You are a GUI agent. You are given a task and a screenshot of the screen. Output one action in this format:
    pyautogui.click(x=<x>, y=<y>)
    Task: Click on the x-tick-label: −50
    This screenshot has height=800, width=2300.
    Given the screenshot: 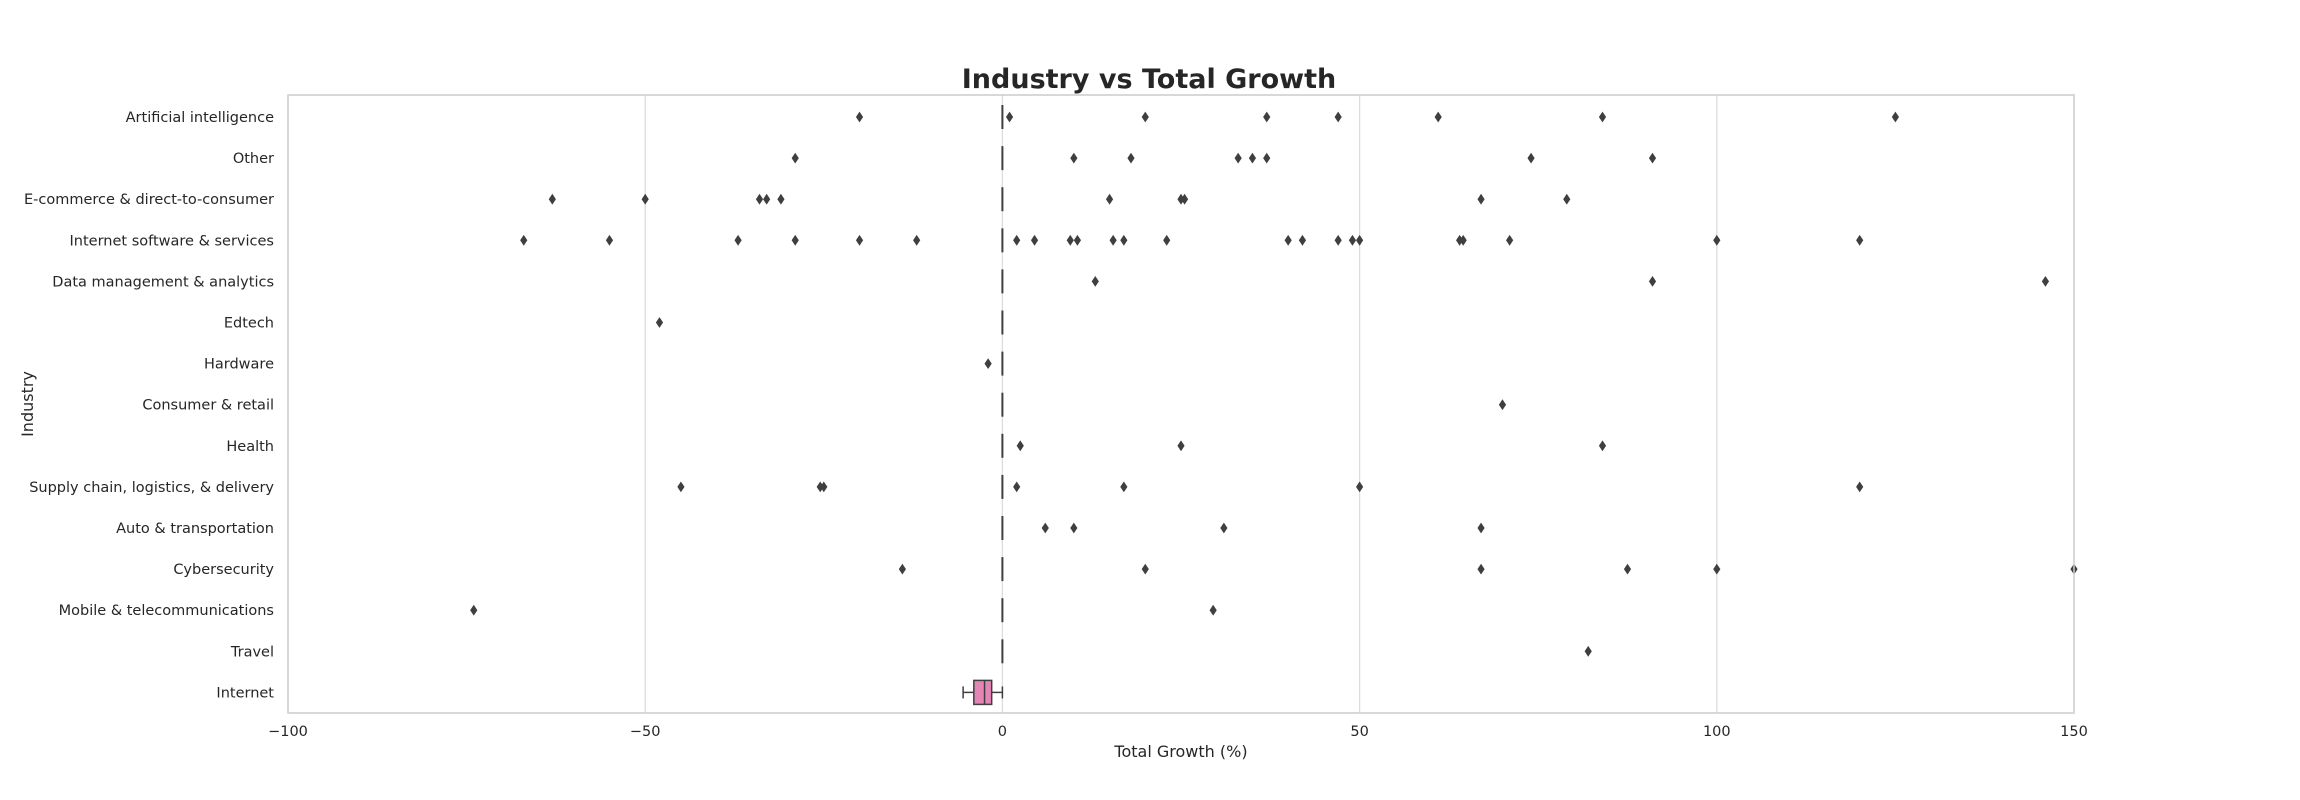 What is the action you would take?
    pyautogui.click(x=645, y=732)
    